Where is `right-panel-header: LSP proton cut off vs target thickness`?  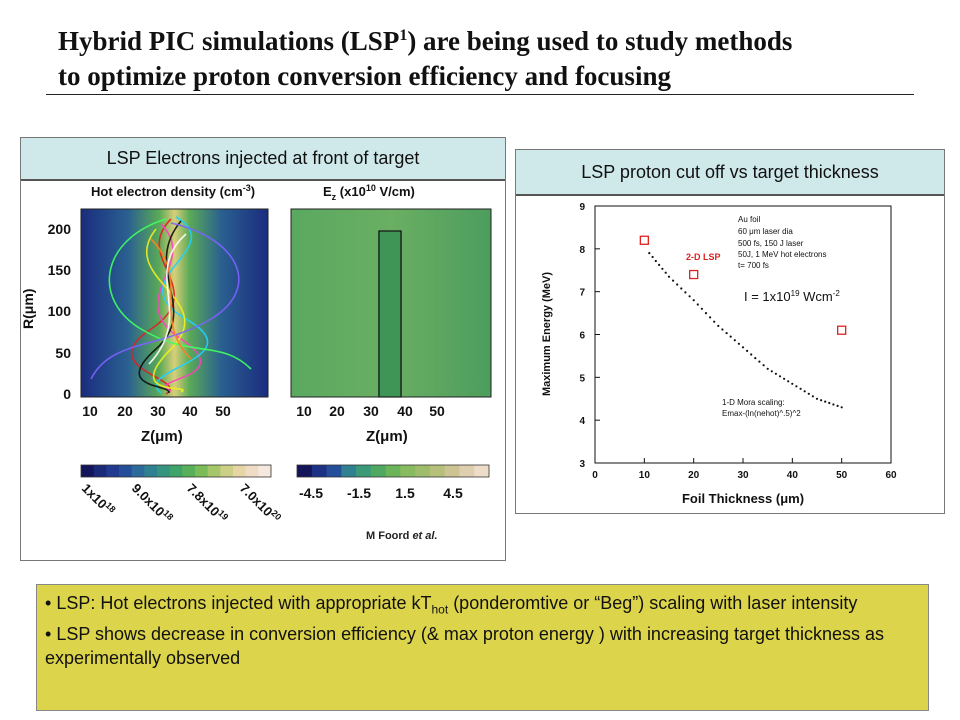
right-panel-header: LSP proton cut off vs target thickness is located at coordinates (730, 173).